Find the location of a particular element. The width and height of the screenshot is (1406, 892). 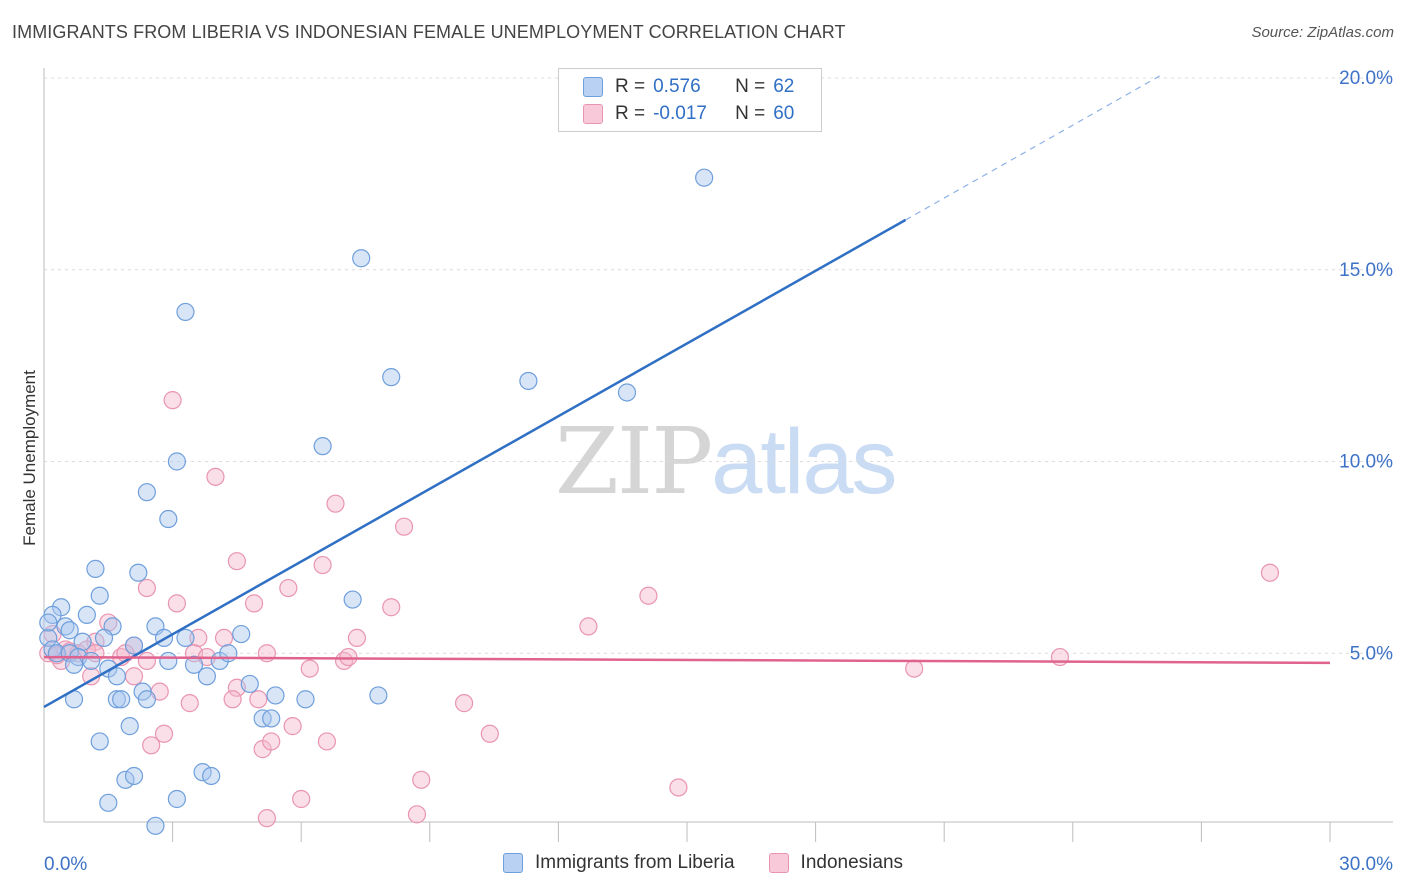

series-name-liberia: Immigrants from Liberia is located at coordinates (634, 862).